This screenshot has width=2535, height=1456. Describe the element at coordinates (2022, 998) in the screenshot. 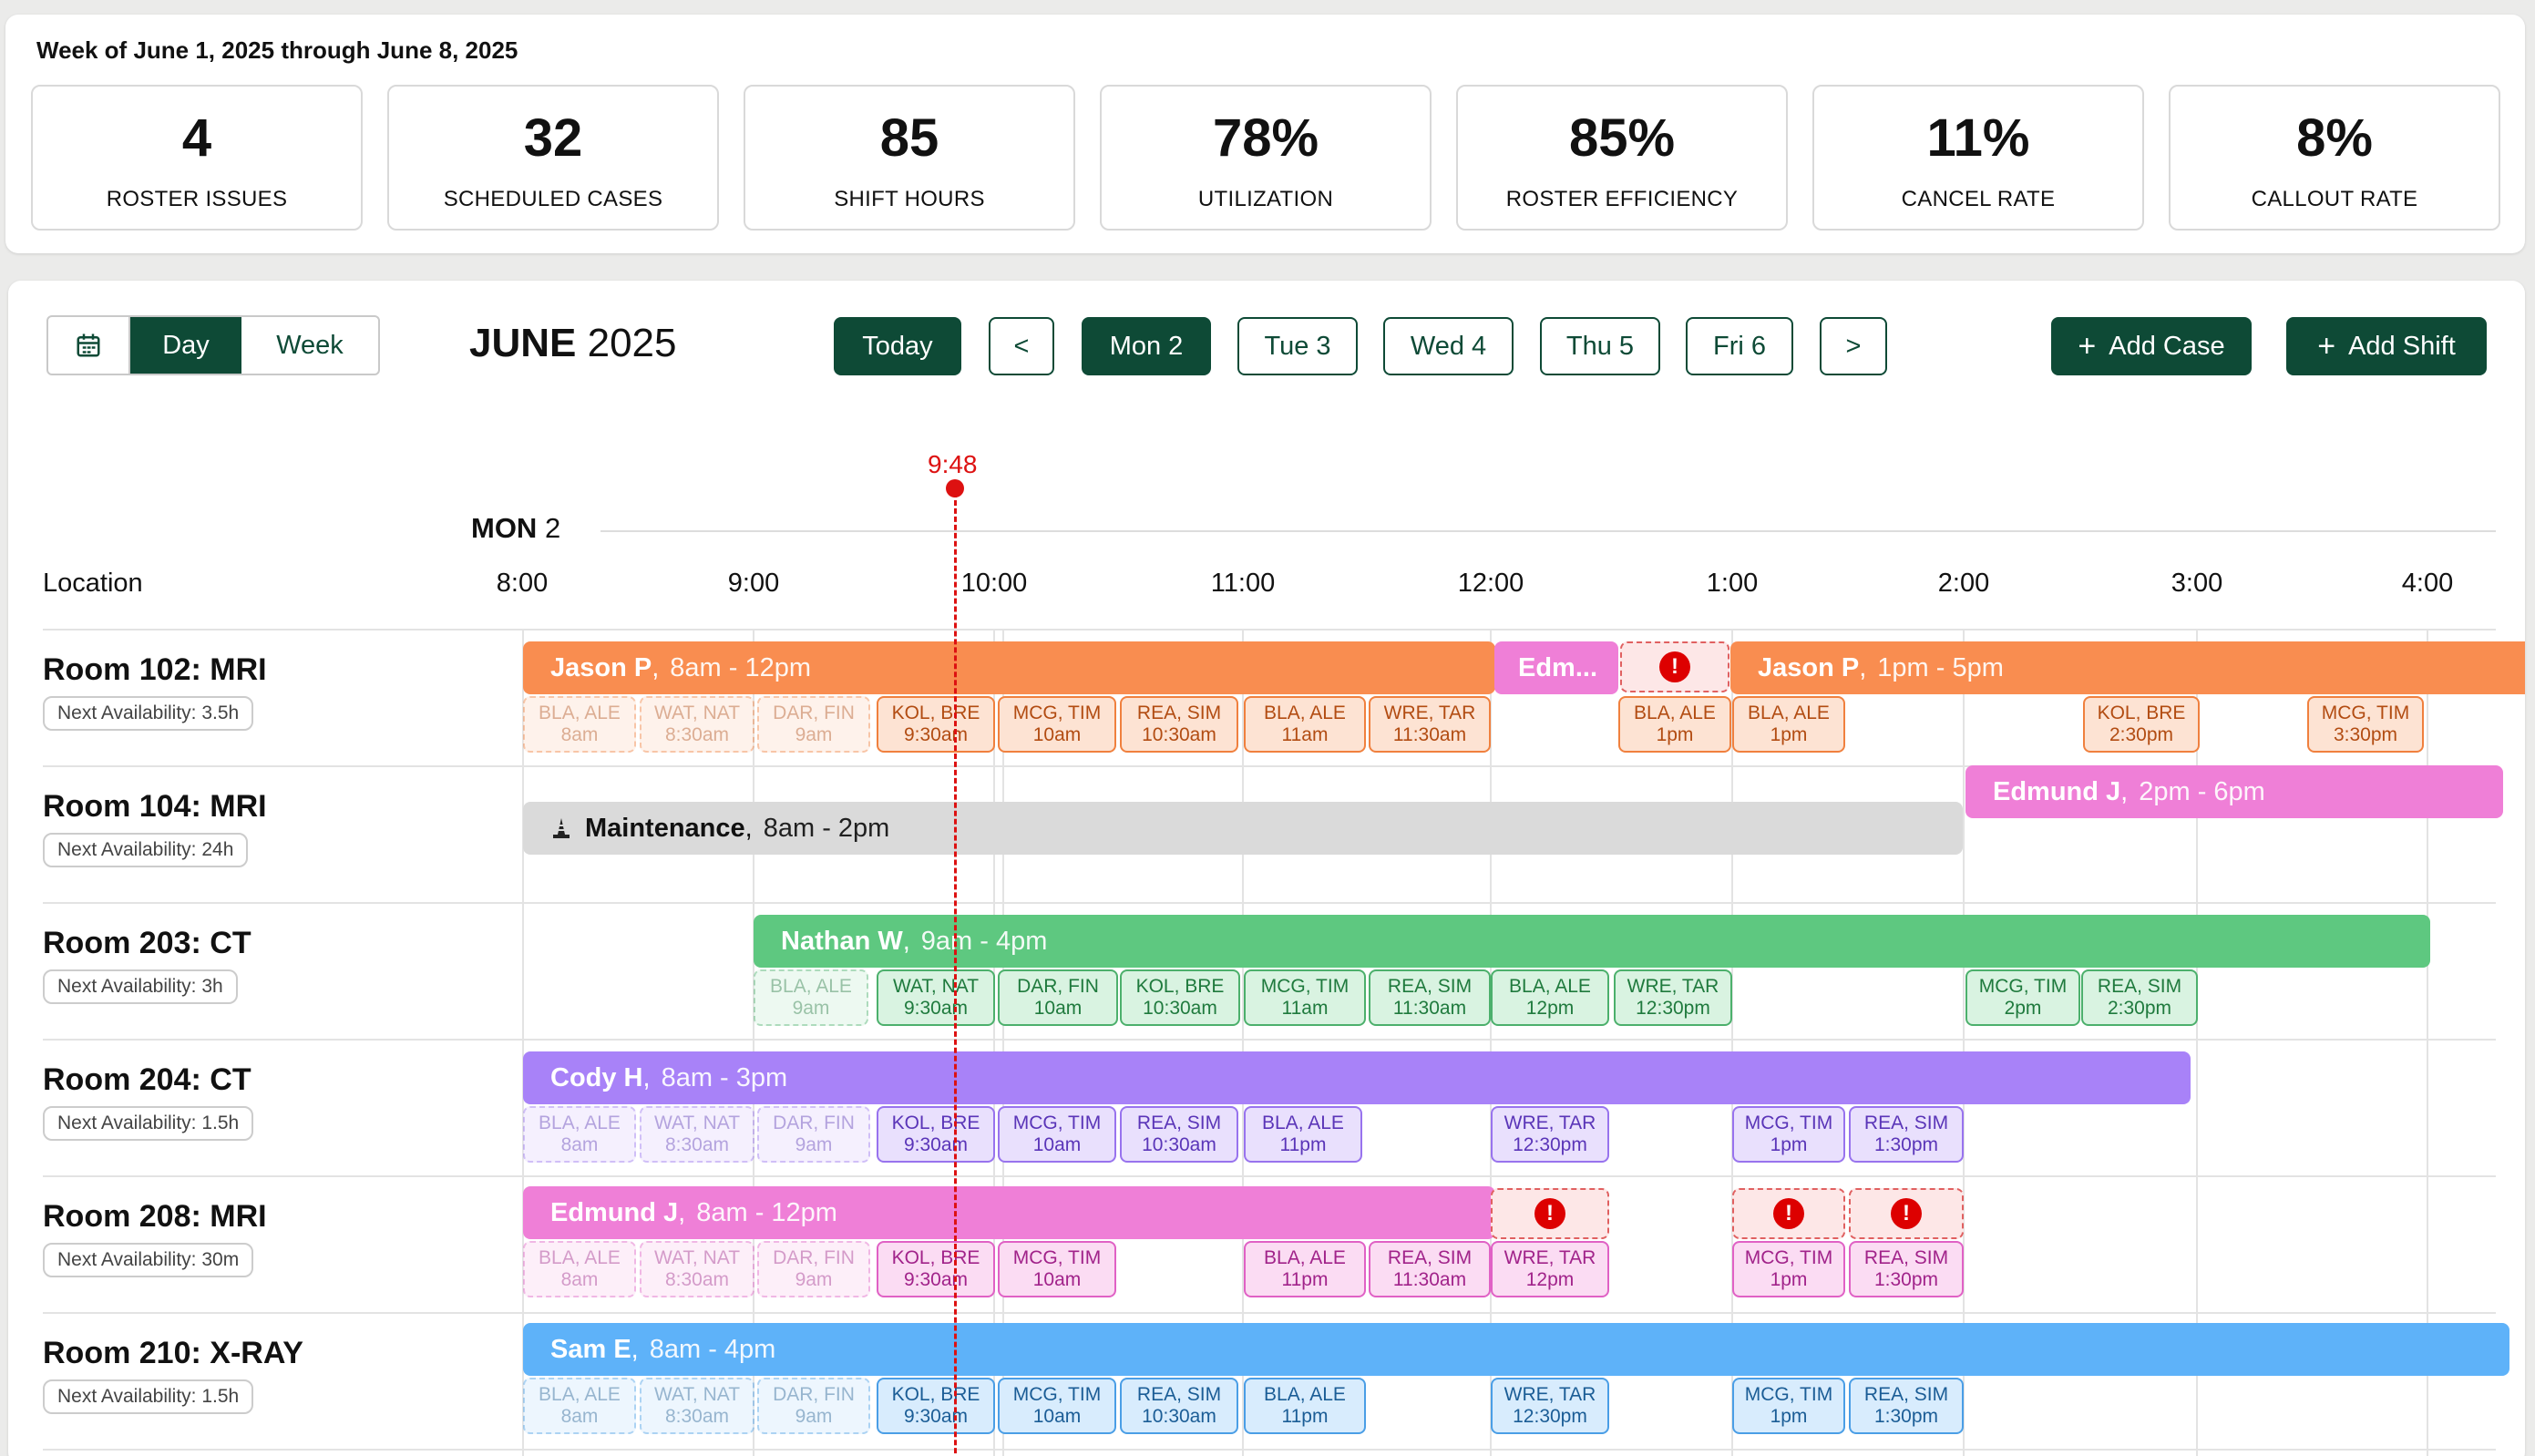

I see `case-chip: MCG, TIM 2pm` at that location.